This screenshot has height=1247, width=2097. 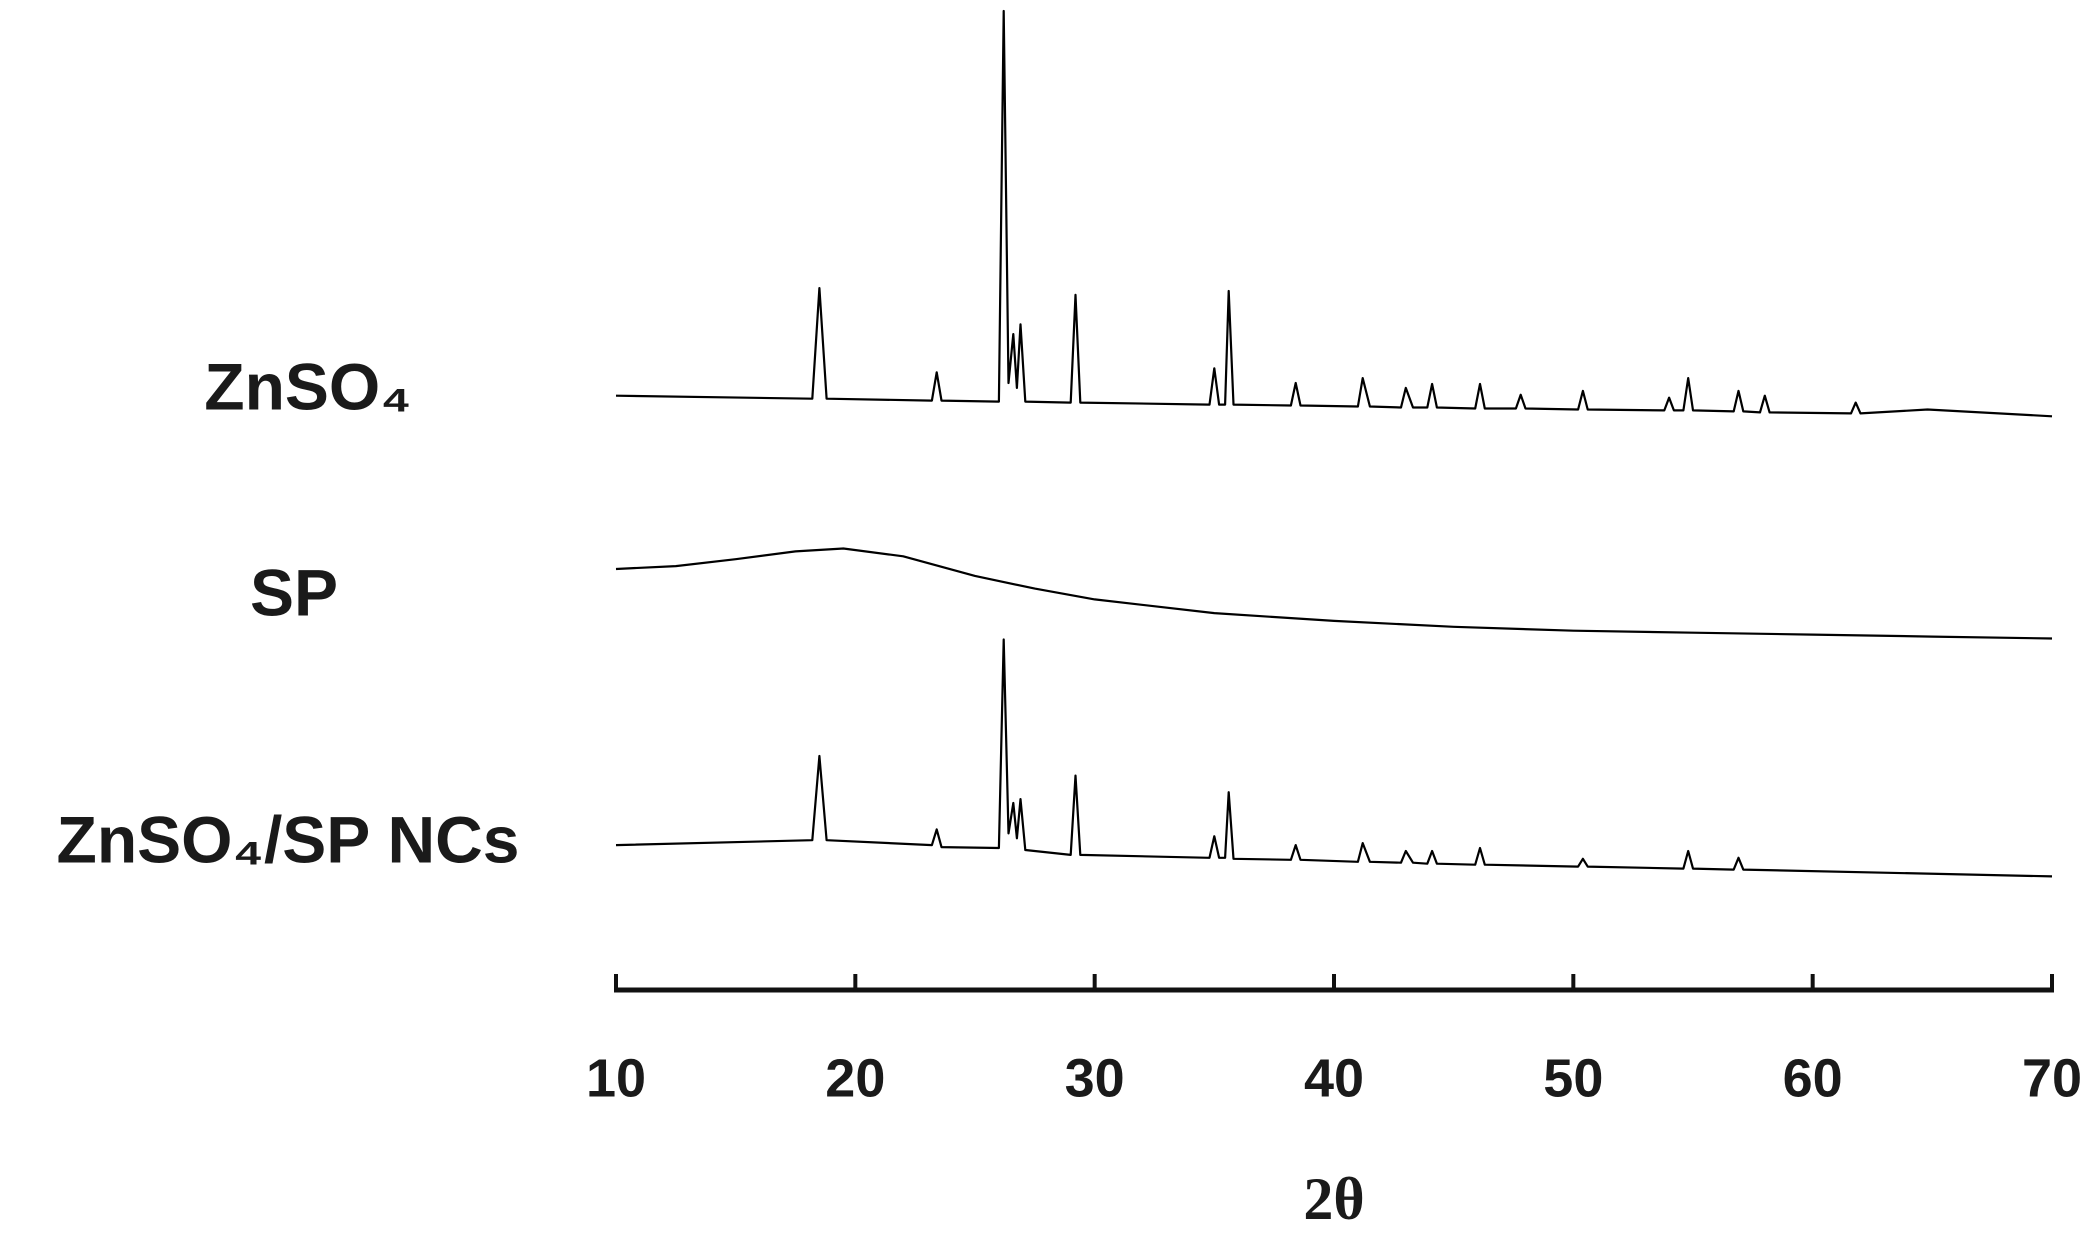 I want to click on x-tick-label: 10, so click(x=616, y=1078).